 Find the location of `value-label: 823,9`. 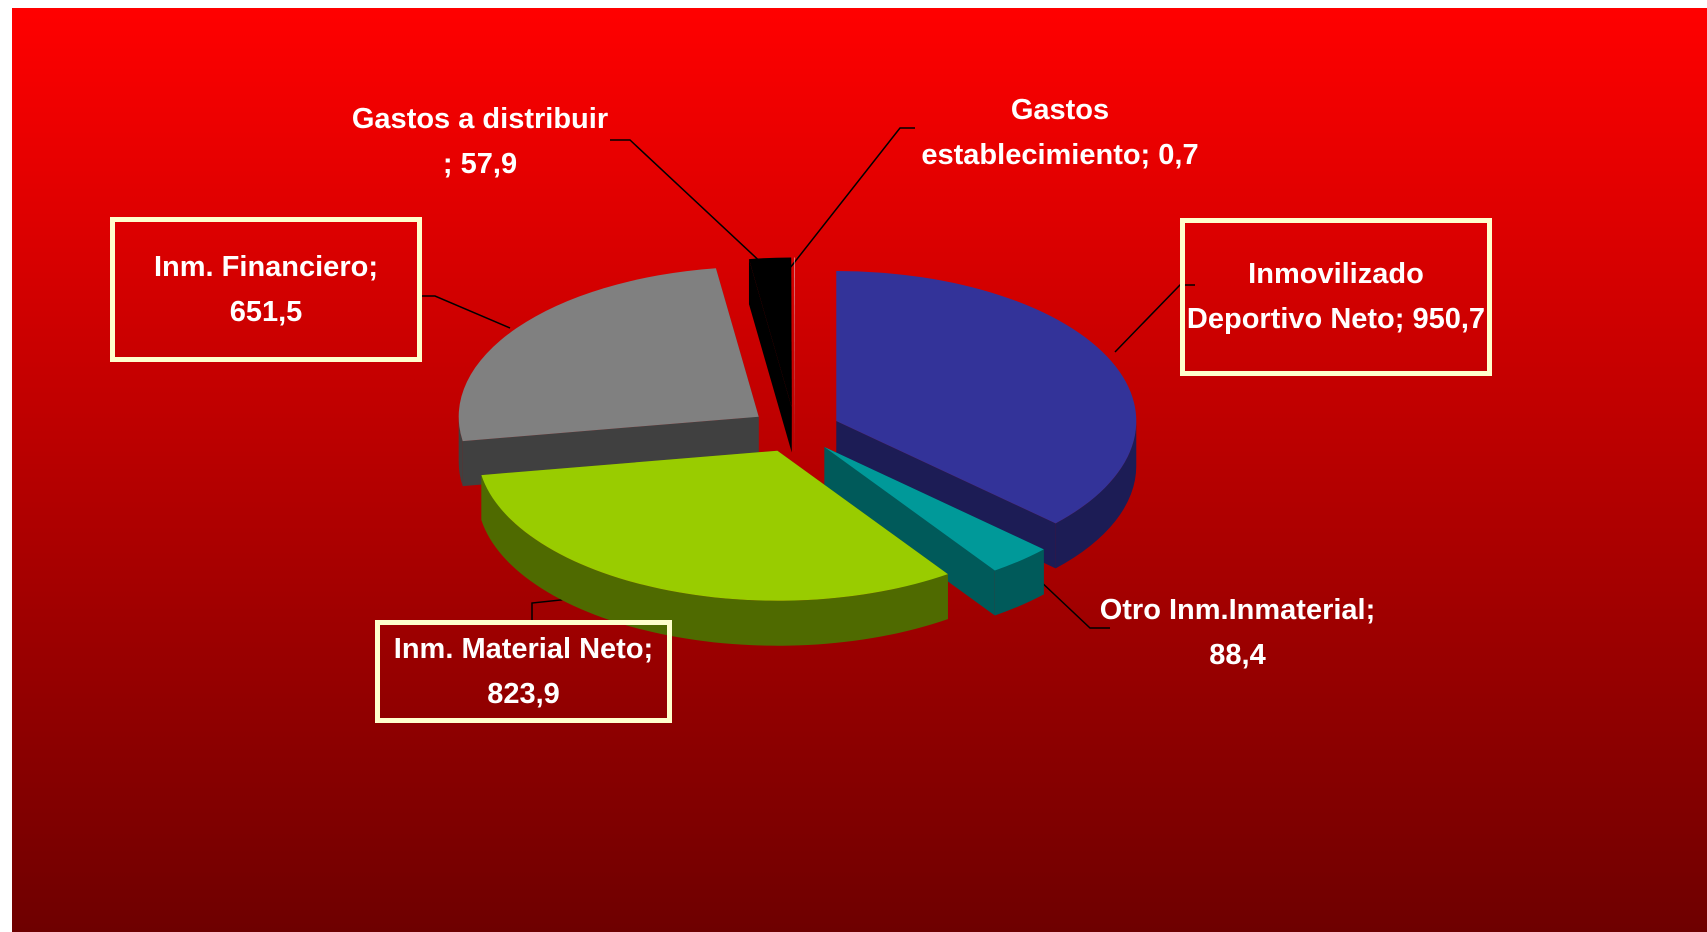

value-label: 823,9 is located at coordinates (523, 693).